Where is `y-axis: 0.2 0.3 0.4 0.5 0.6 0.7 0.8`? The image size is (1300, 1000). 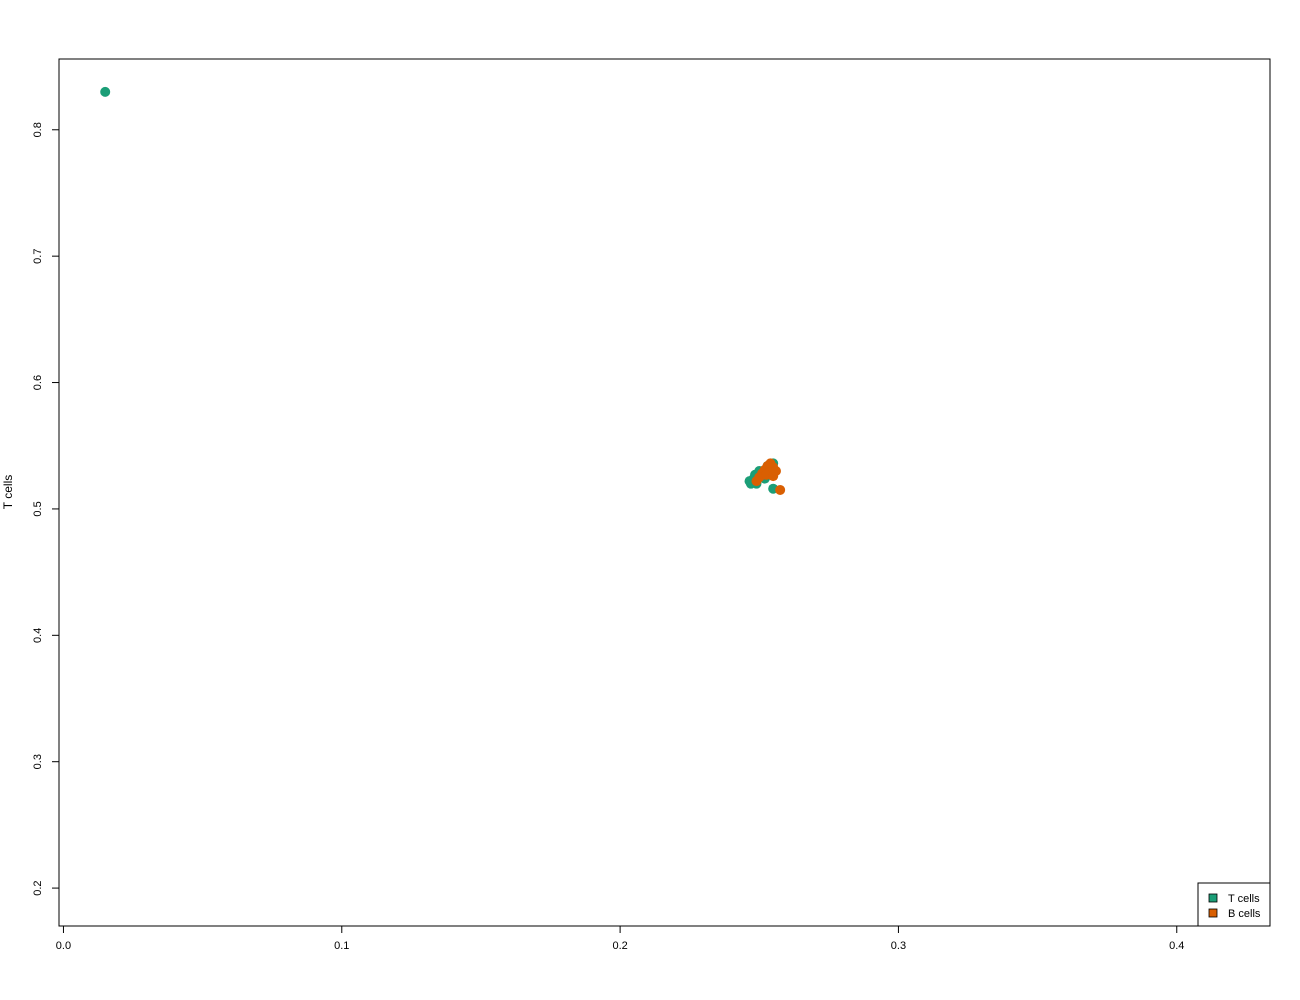 y-axis: 0.2 0.3 0.4 0.5 0.6 0.7 0.8 is located at coordinates (46, 509).